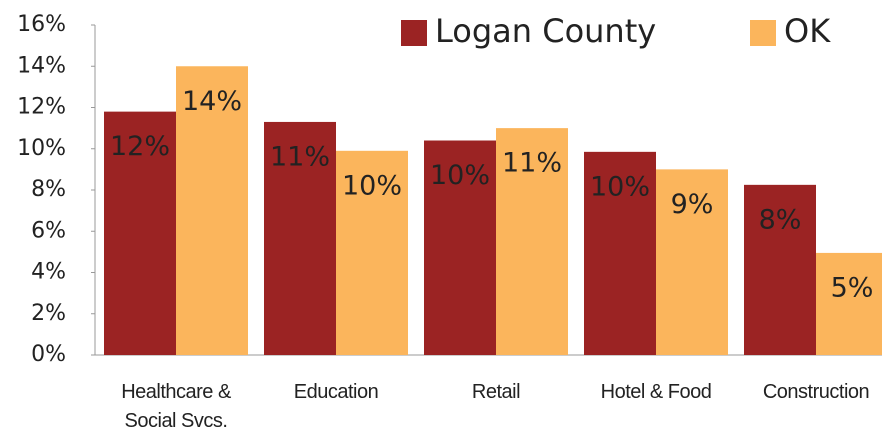 This screenshot has width=882, height=442. What do you see at coordinates (545, 31) in the screenshot?
I see `legend-label: Logan County` at bounding box center [545, 31].